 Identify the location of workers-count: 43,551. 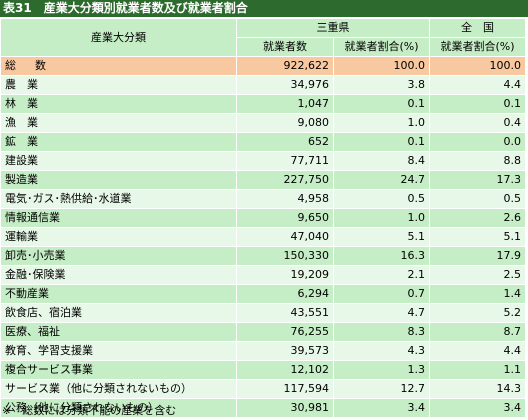
(285, 313).